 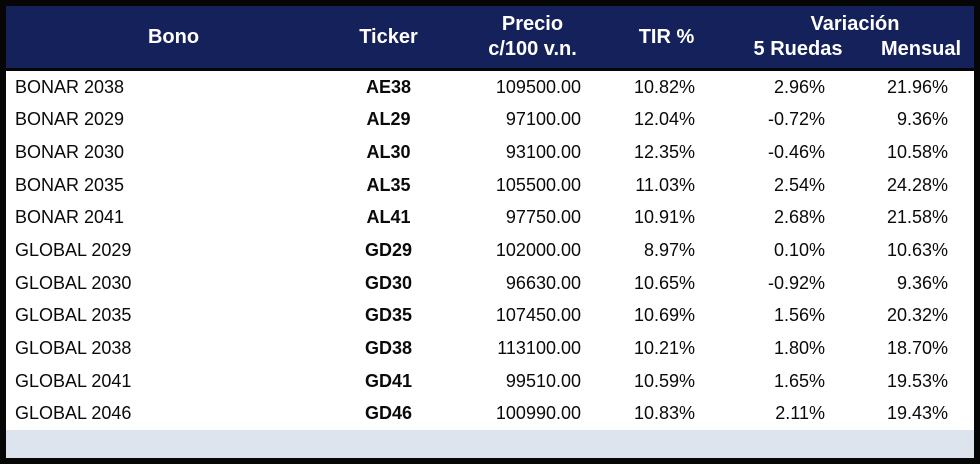 I want to click on column-header-bono: Bono, so click(x=173, y=37).